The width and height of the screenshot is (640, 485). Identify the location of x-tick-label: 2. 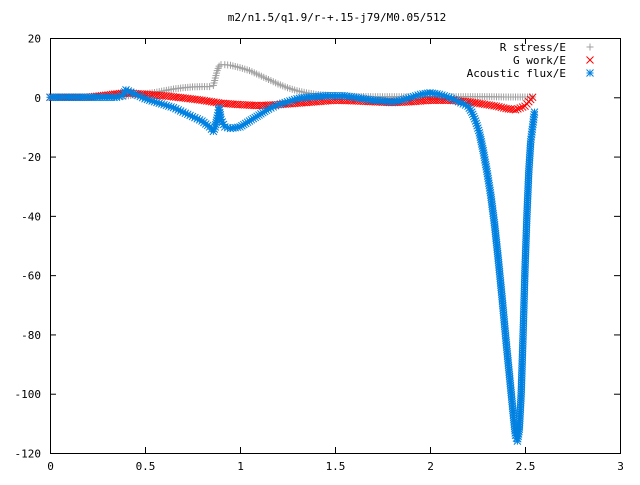
(430, 466).